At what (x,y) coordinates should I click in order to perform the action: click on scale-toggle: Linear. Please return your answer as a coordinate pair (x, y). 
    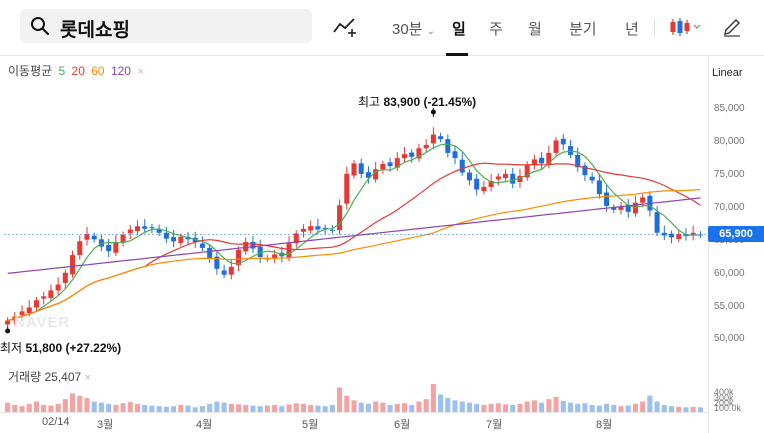
    Looking at the image, I should click on (727, 73).